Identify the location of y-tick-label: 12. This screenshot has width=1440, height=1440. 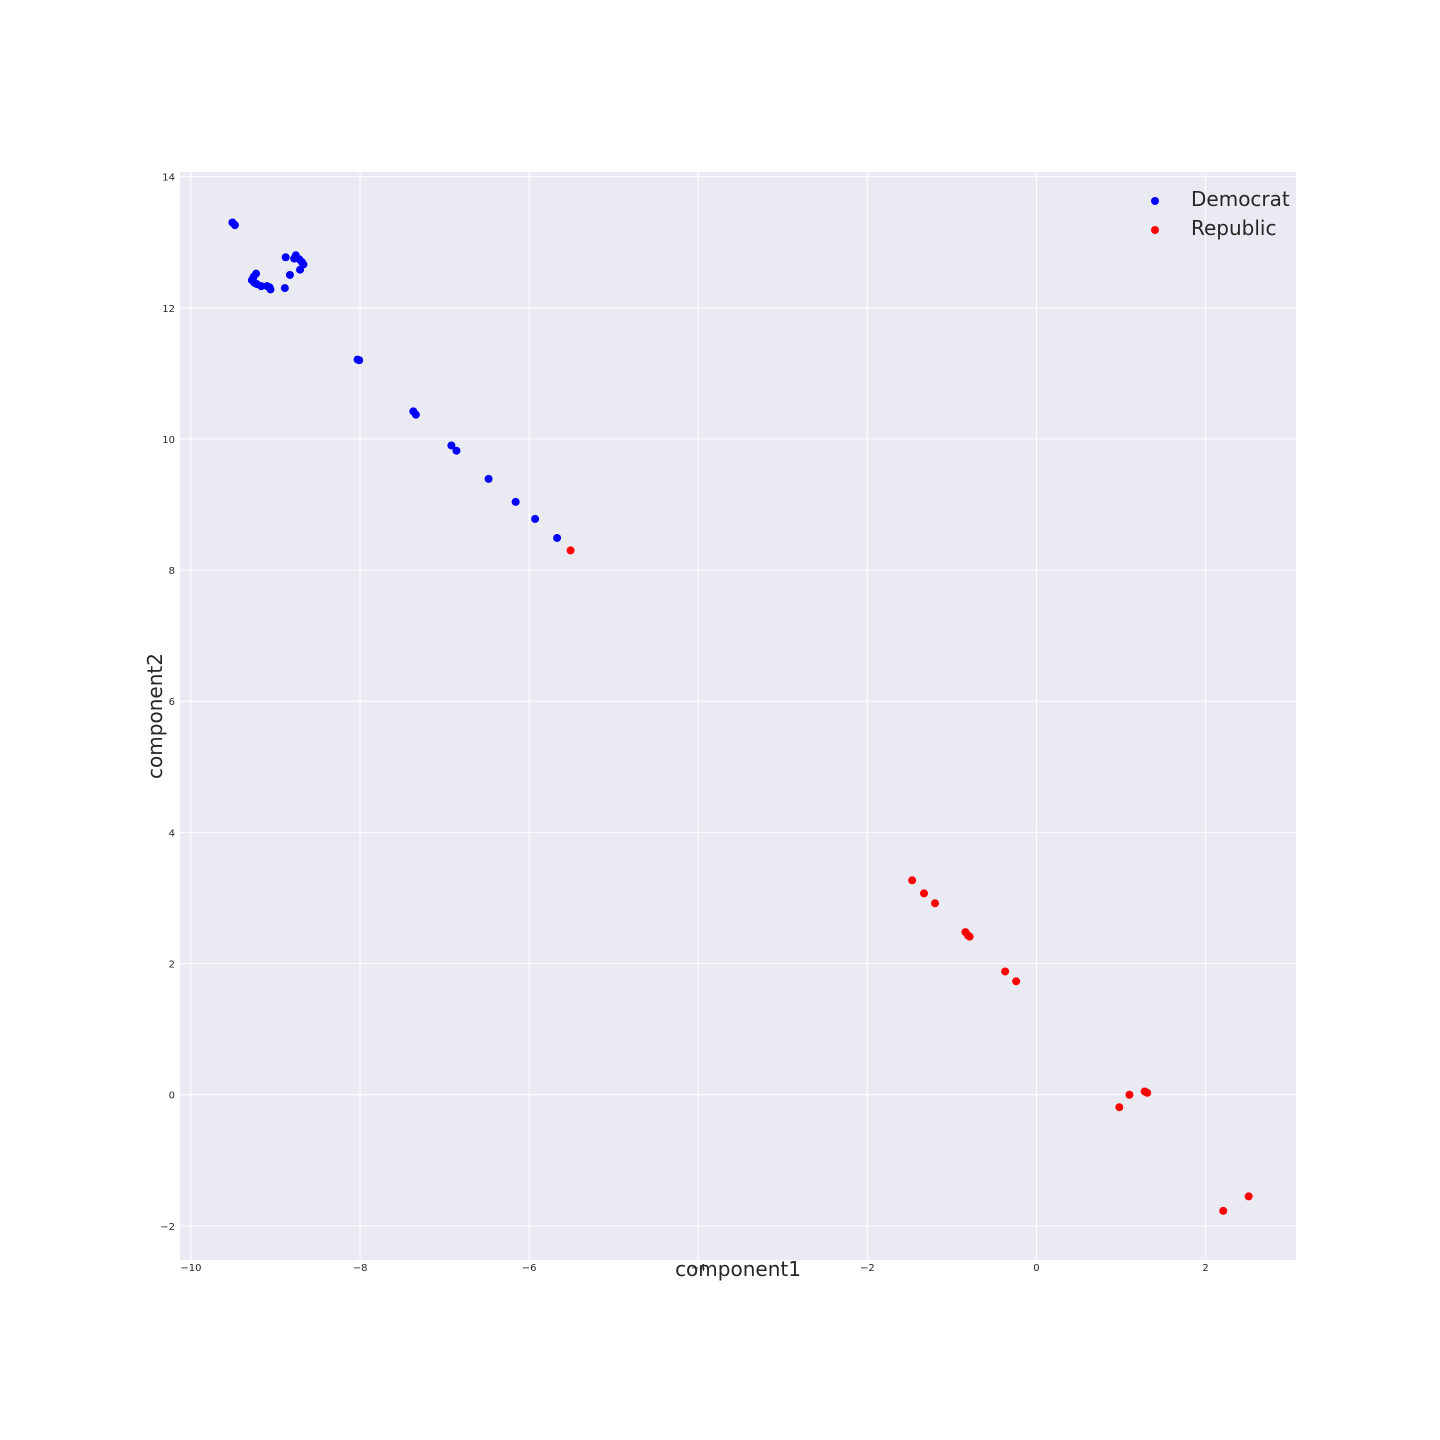
(168, 309).